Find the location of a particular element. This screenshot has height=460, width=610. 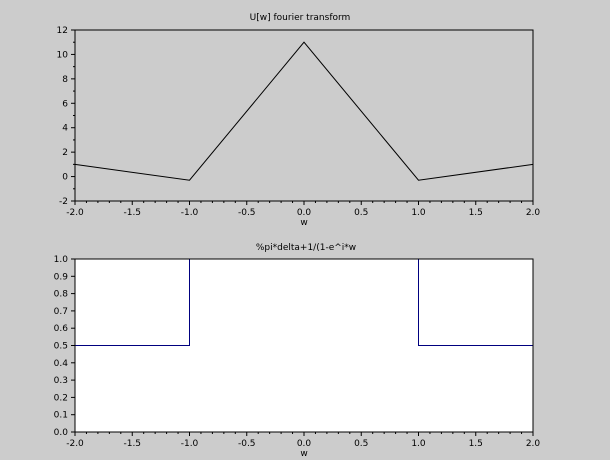

y-tick-label: 0.4 is located at coordinates (61, 364).